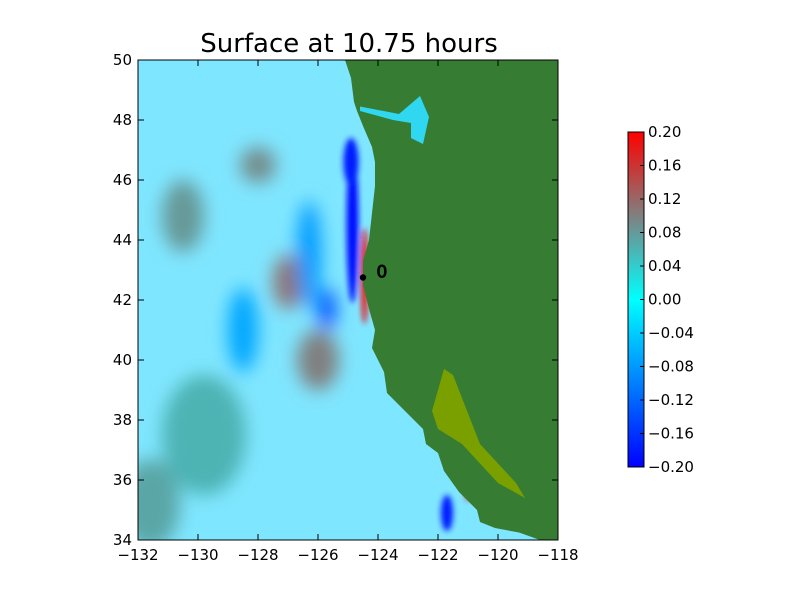  What do you see at coordinates (664, 132) in the screenshot?
I see `colorbar-tick-label: 0.20` at bounding box center [664, 132].